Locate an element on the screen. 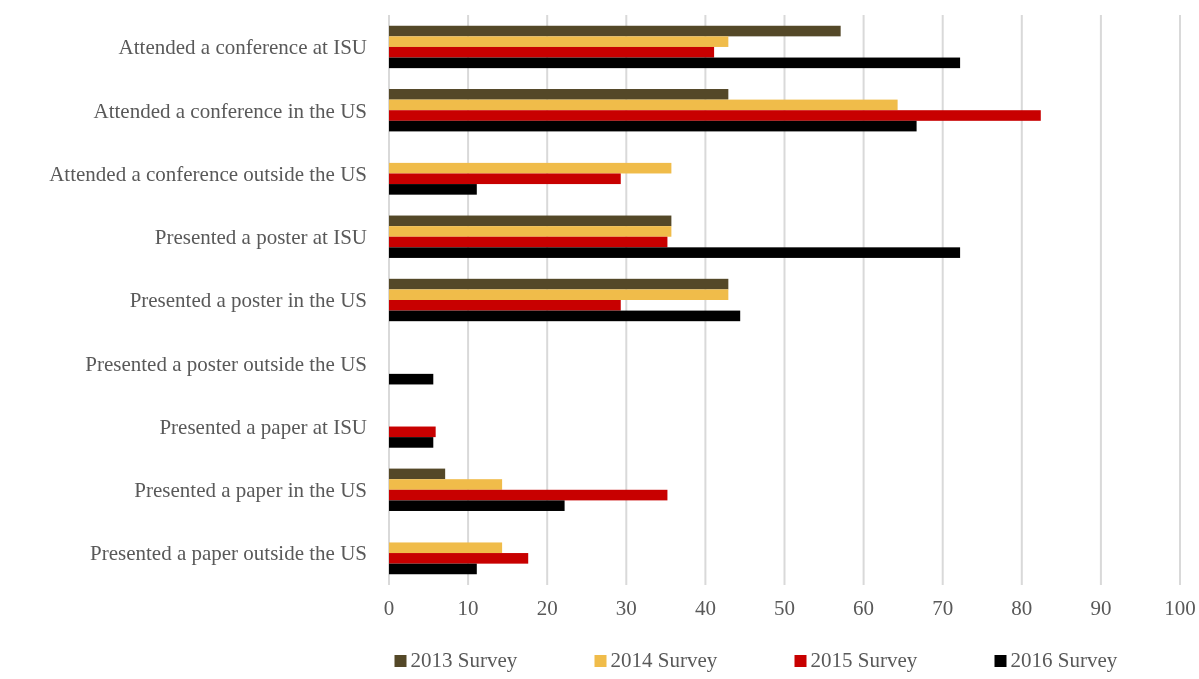  x-tick-label: 90 is located at coordinates (1101, 608).